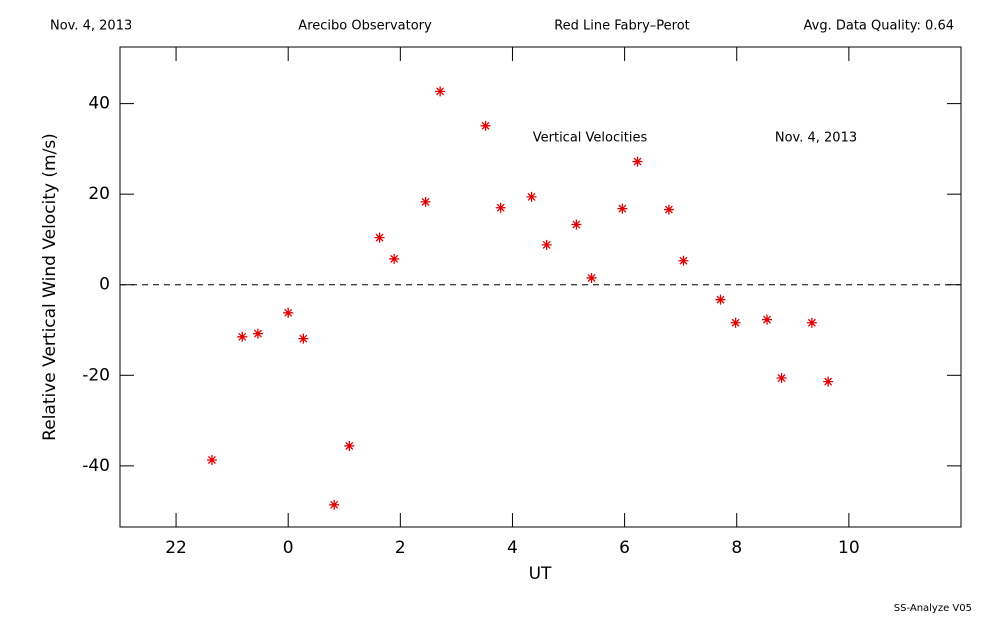 Image resolution: width=1000 pixels, height=629 pixels. What do you see at coordinates (512, 548) in the screenshot?
I see `x-tick-label: 4` at bounding box center [512, 548].